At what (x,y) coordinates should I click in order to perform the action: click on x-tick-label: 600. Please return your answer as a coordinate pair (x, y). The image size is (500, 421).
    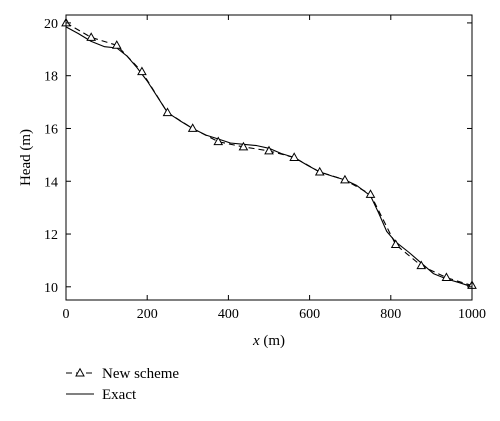
    Looking at the image, I should click on (309, 314).